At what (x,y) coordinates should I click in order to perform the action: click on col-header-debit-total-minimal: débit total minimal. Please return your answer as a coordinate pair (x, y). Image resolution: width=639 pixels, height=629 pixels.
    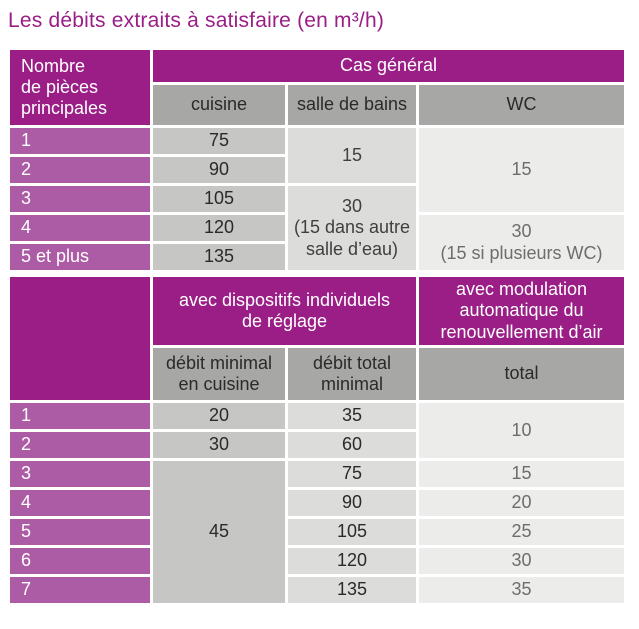
    Looking at the image, I should click on (352, 374).